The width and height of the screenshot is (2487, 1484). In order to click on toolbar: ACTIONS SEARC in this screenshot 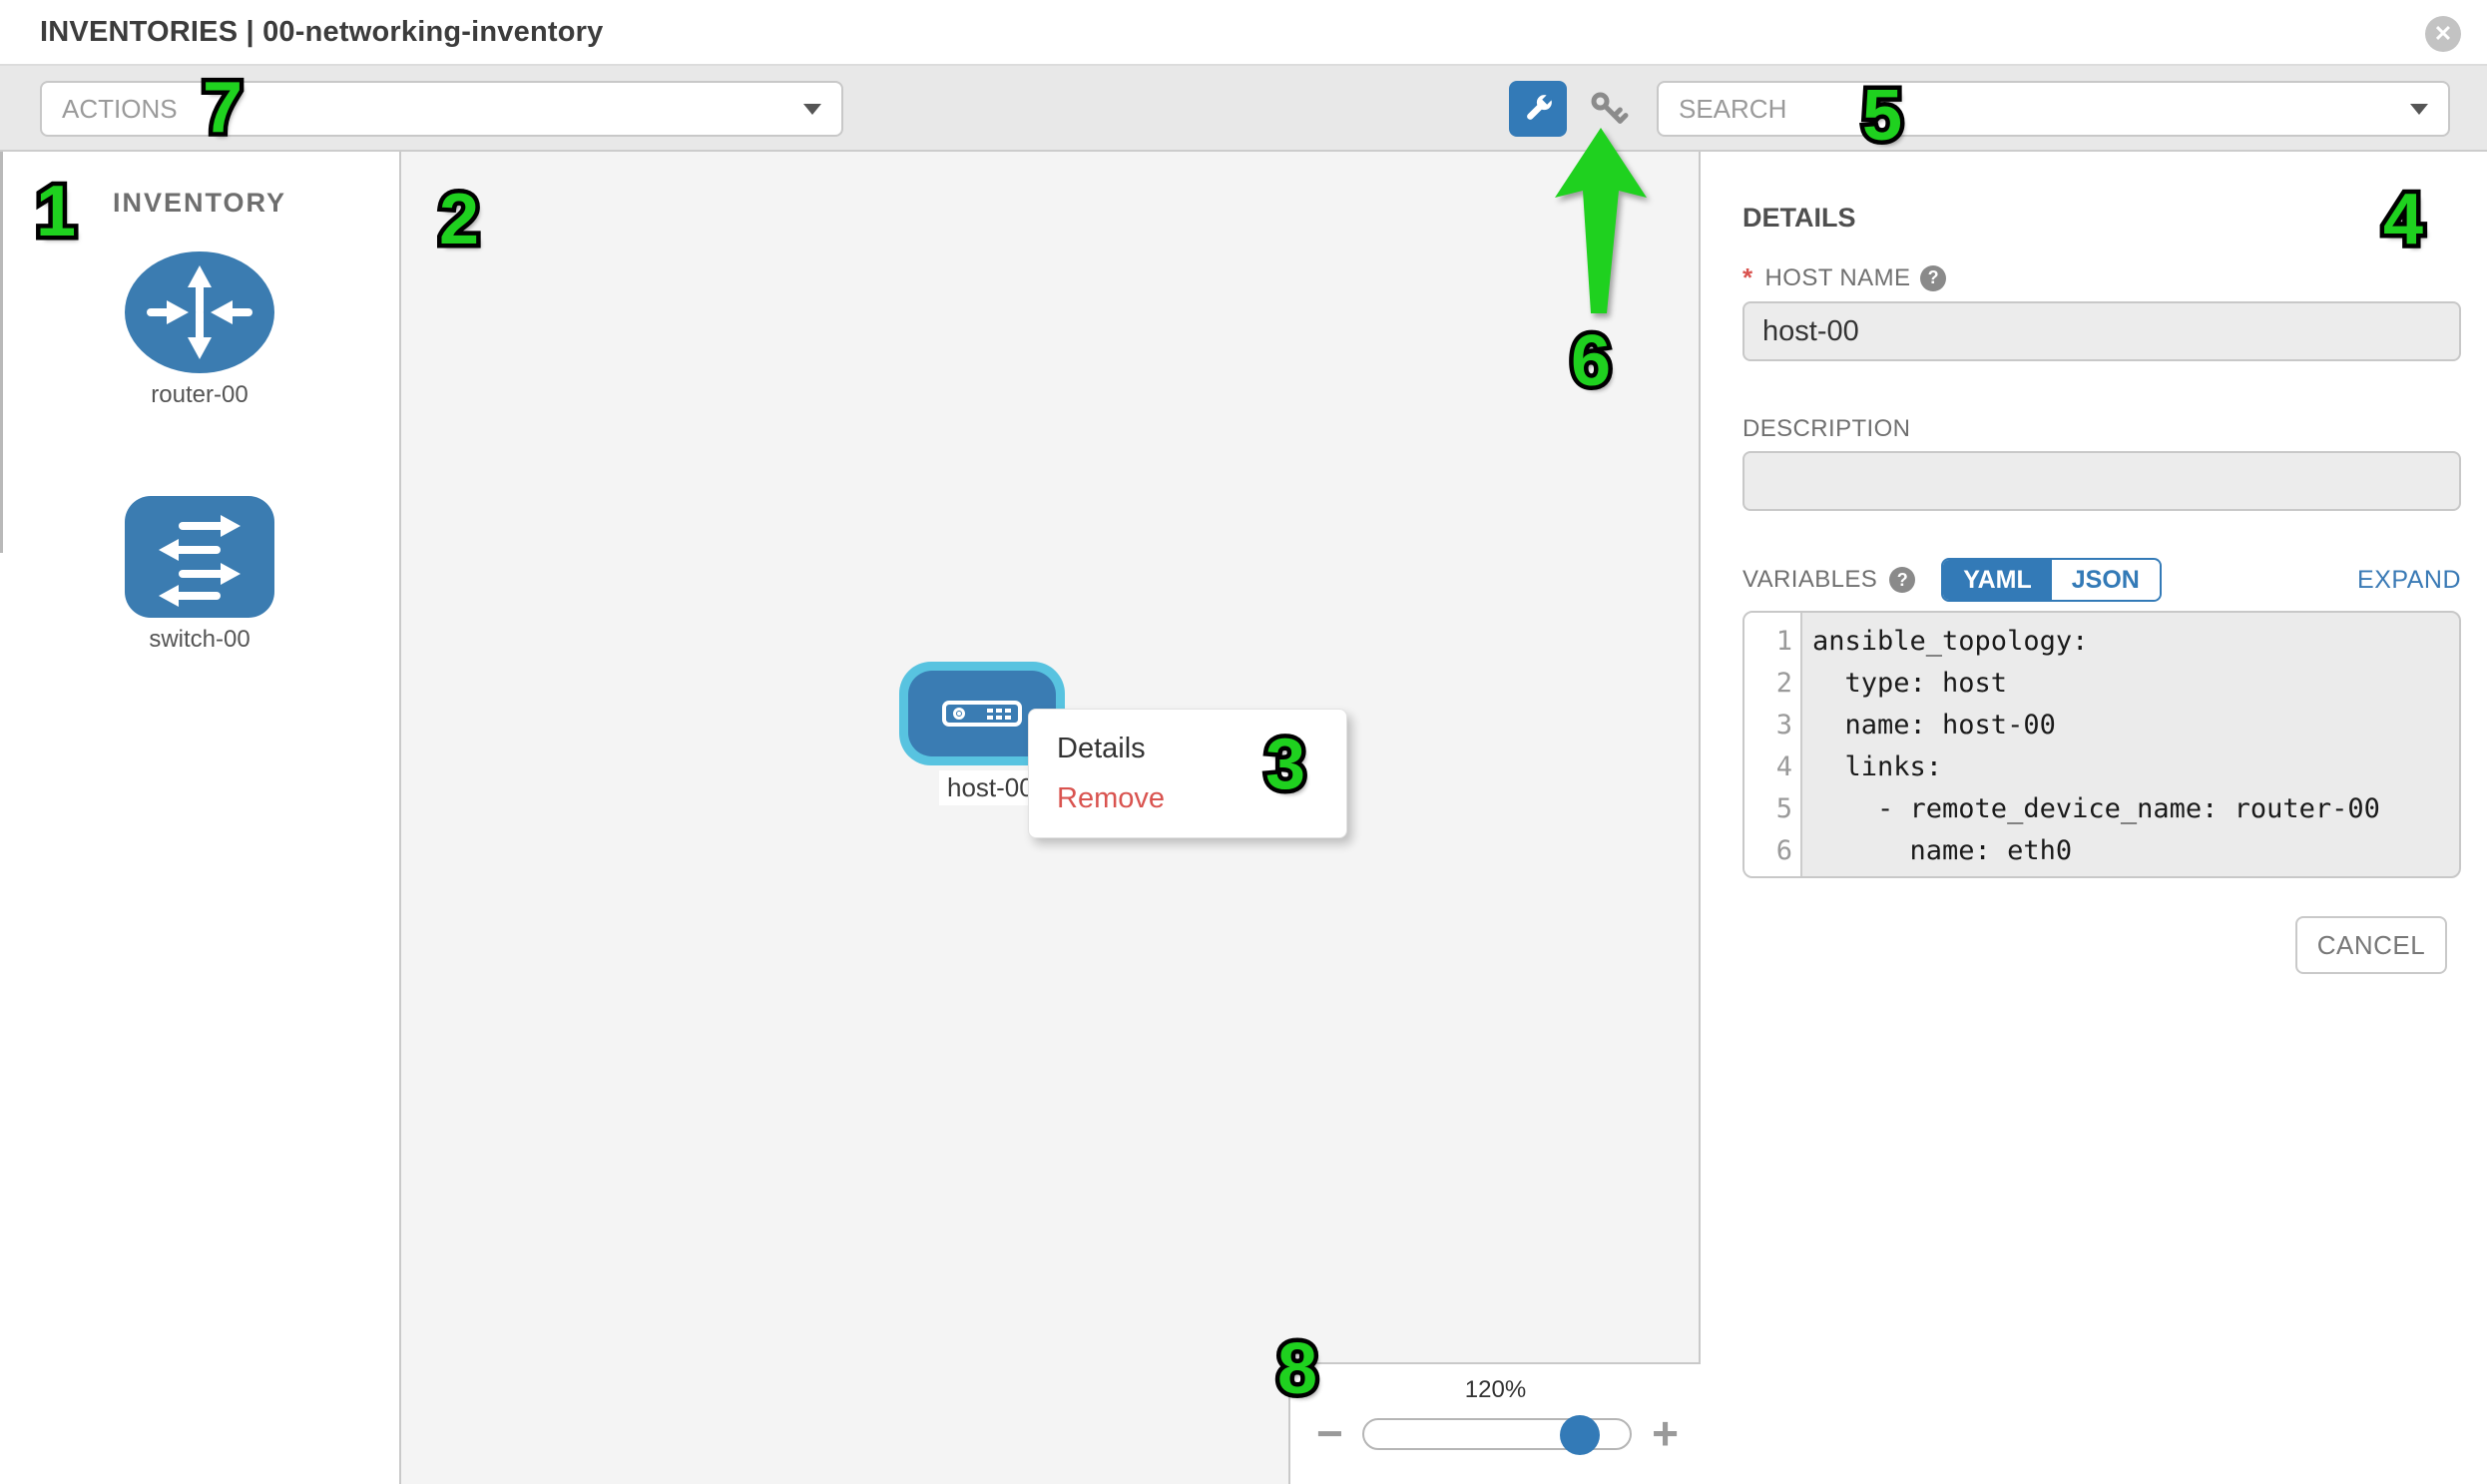, I will do `click(1243, 109)`.